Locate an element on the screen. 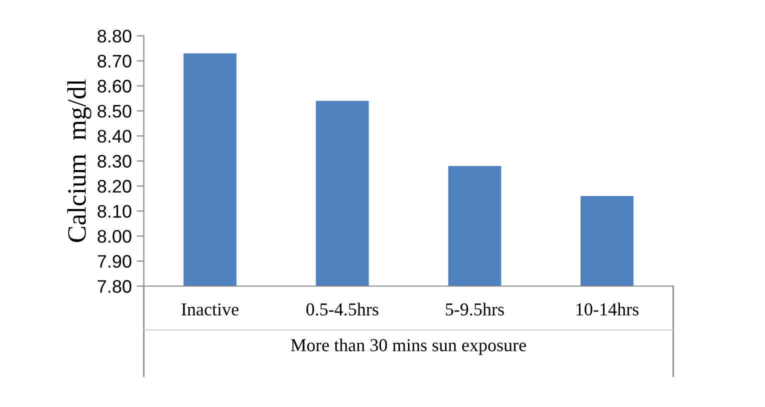  y-tick-label: 7.90 is located at coordinates (115, 261).